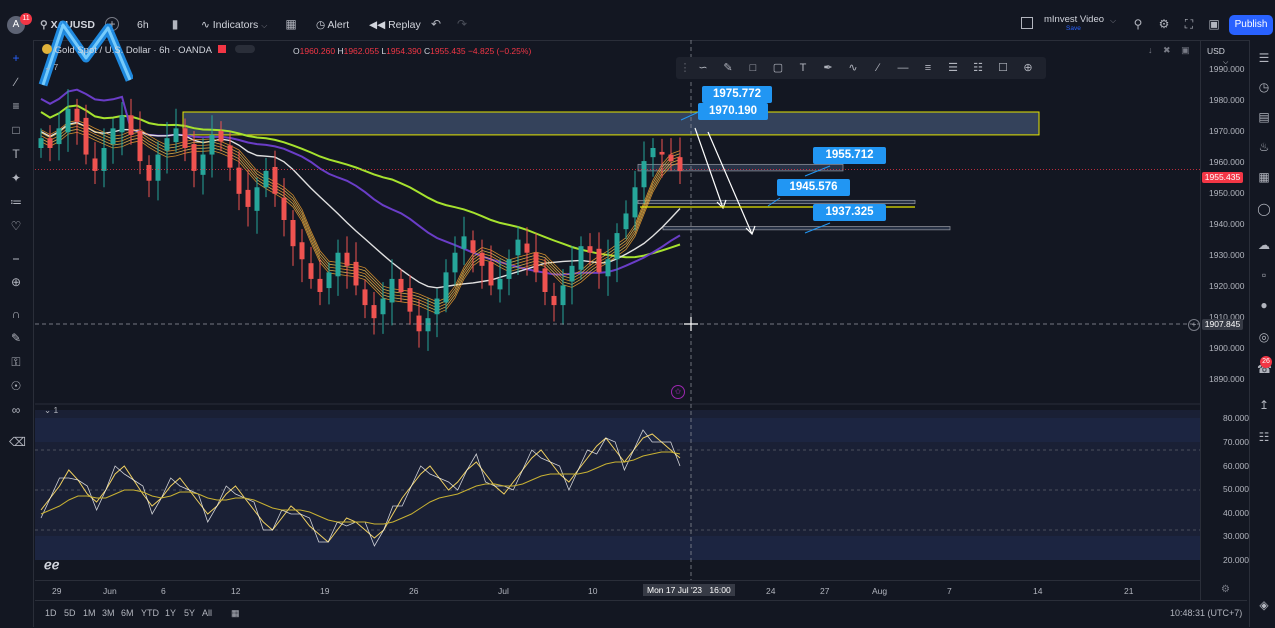  I want to click on zoom-in-icon: ⊕, so click(16, 282).